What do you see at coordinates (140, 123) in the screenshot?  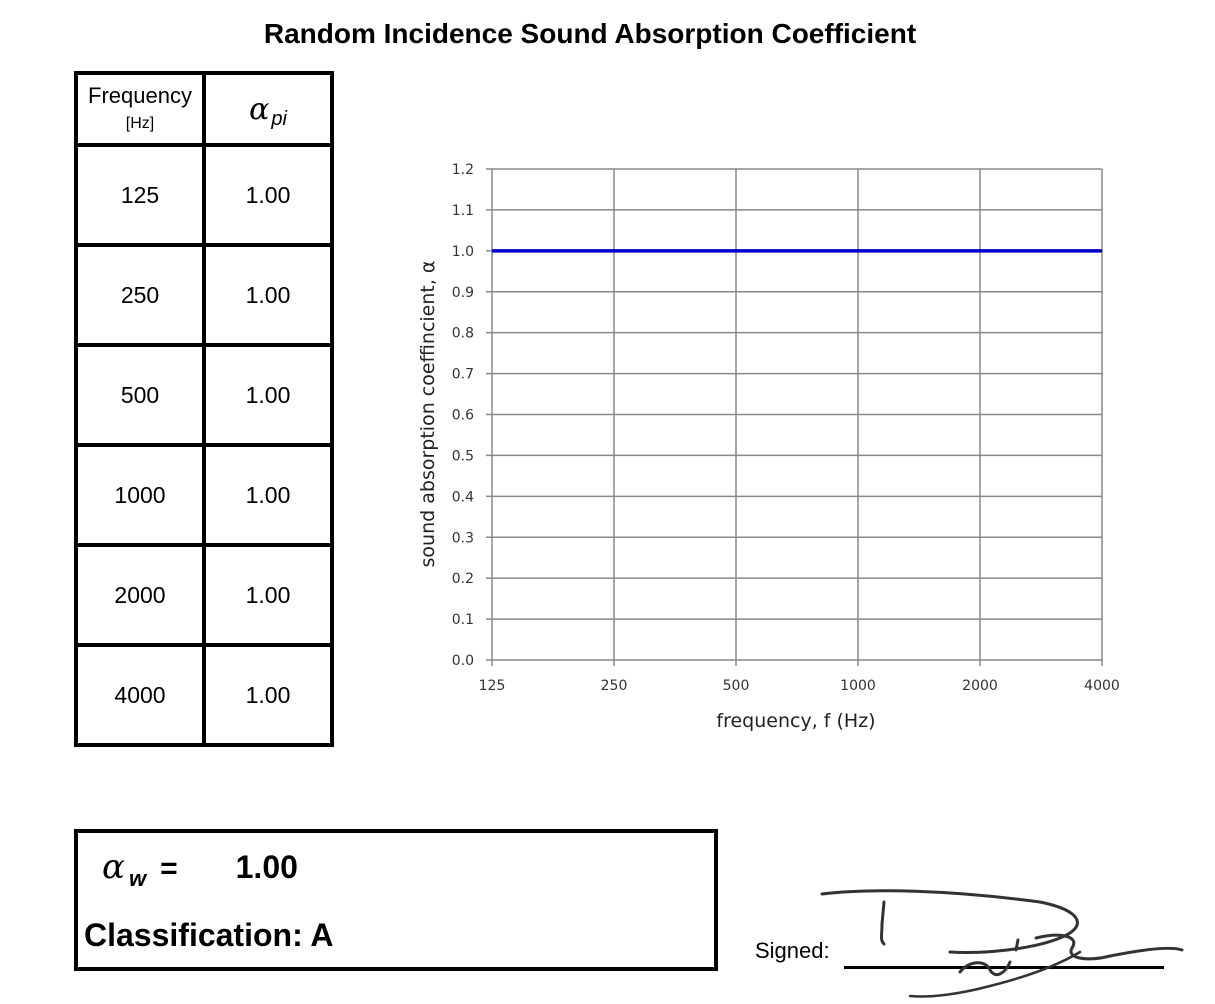 I see `frequency-unit-label: [Hz]` at bounding box center [140, 123].